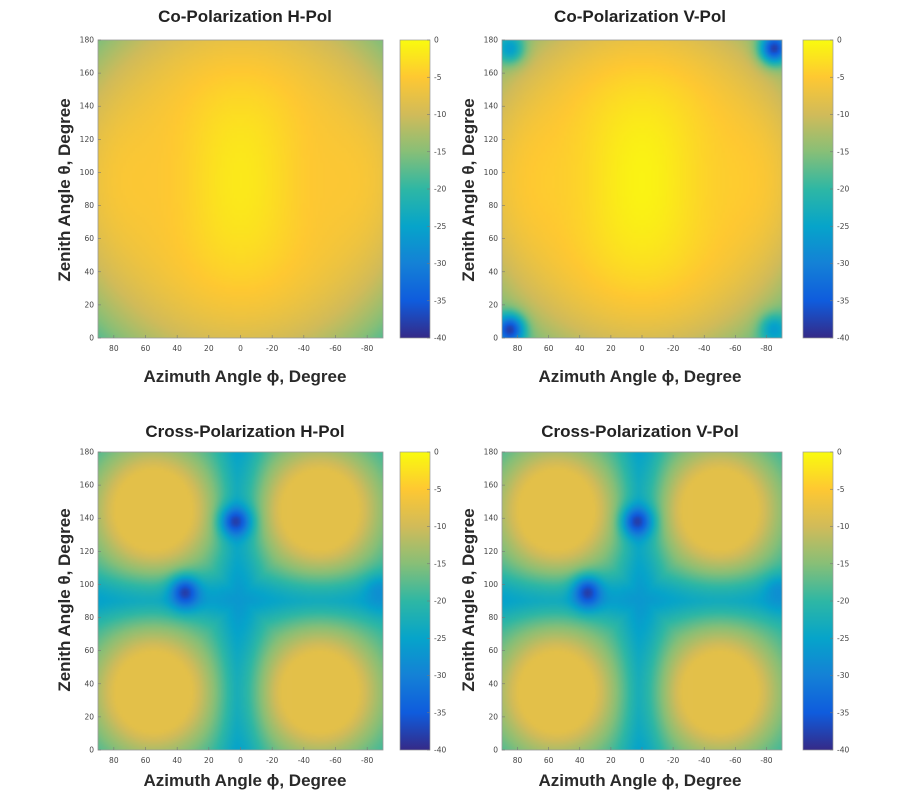  I want to click on chart-title: Co-Polarization V-Pol, so click(640, 16).